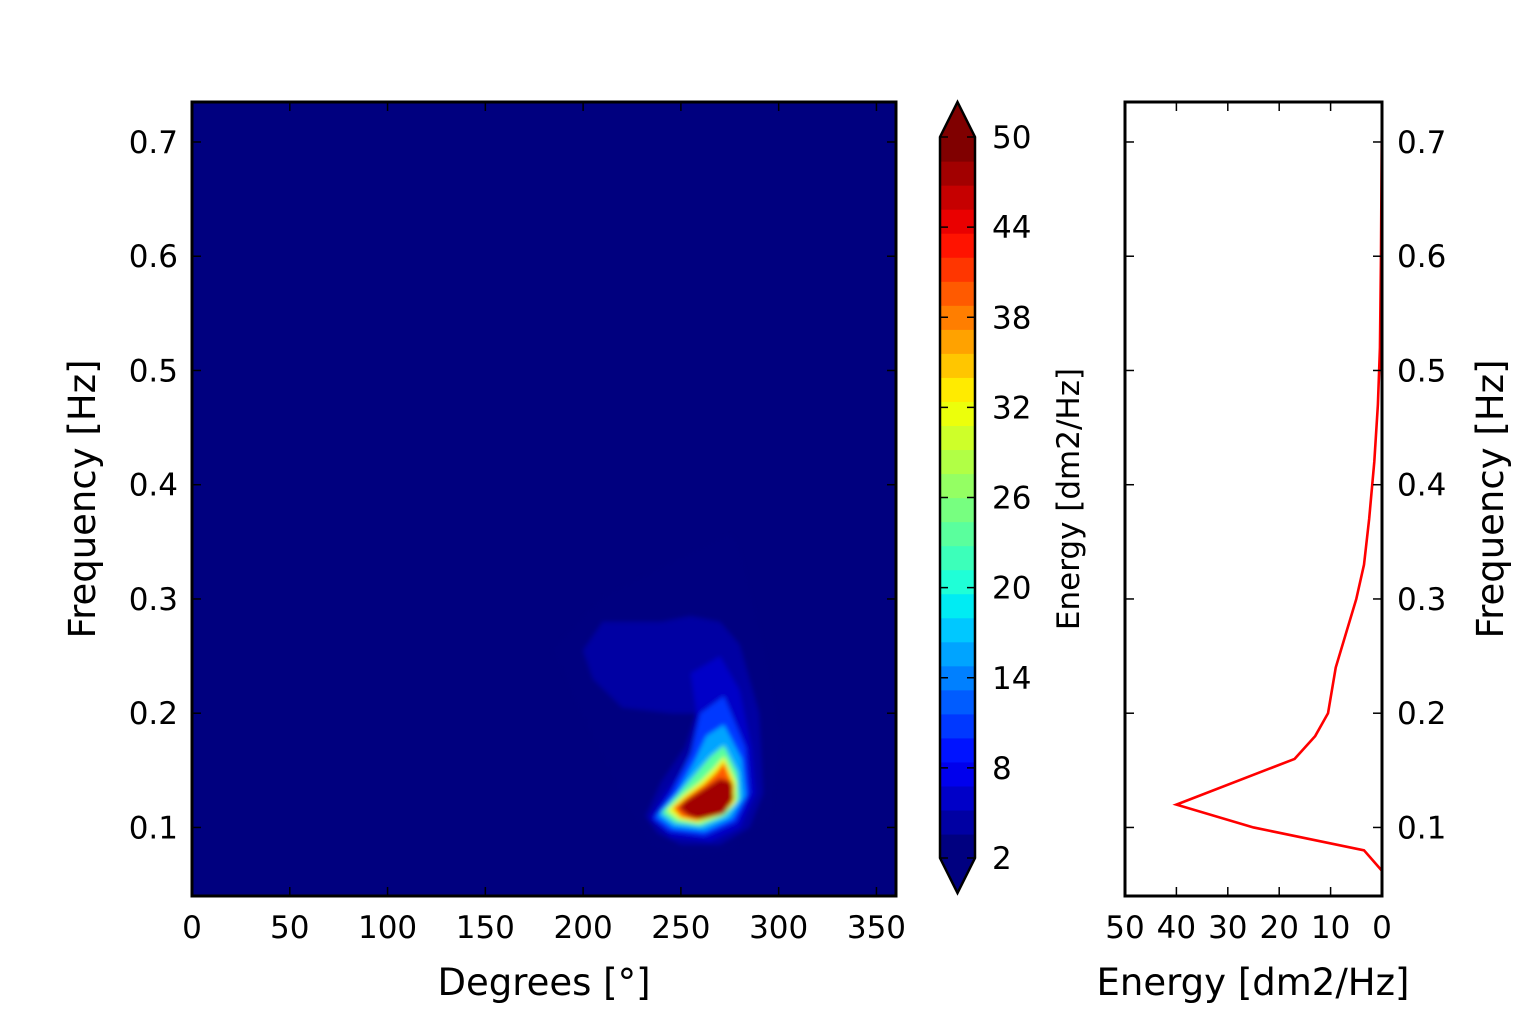 Image resolution: width=1536 pixels, height=1024 pixels. What do you see at coordinates (1011, 228) in the screenshot?
I see `colorbar-tick-label: 44` at bounding box center [1011, 228].